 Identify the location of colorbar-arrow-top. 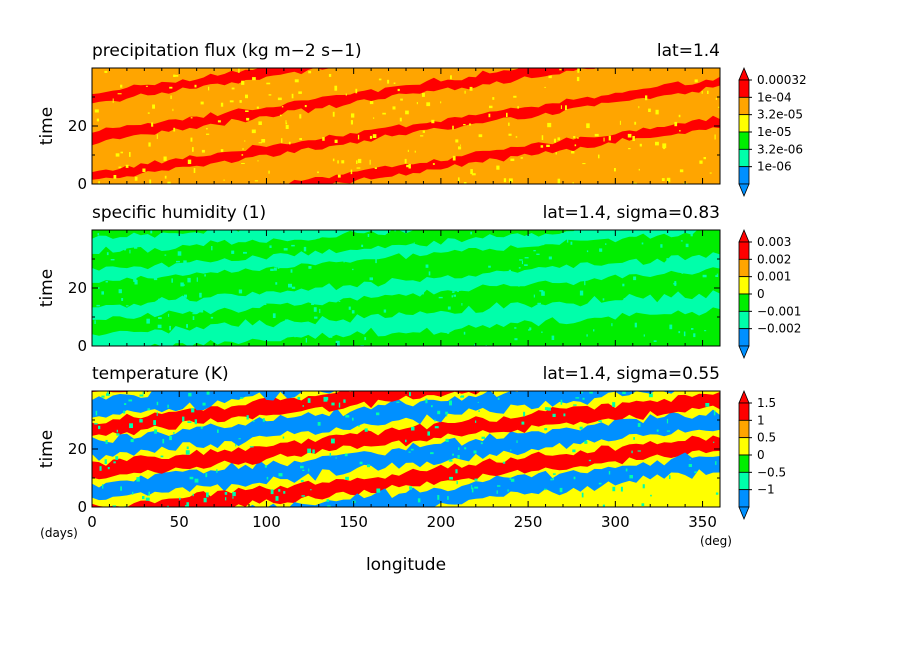
(744, 73).